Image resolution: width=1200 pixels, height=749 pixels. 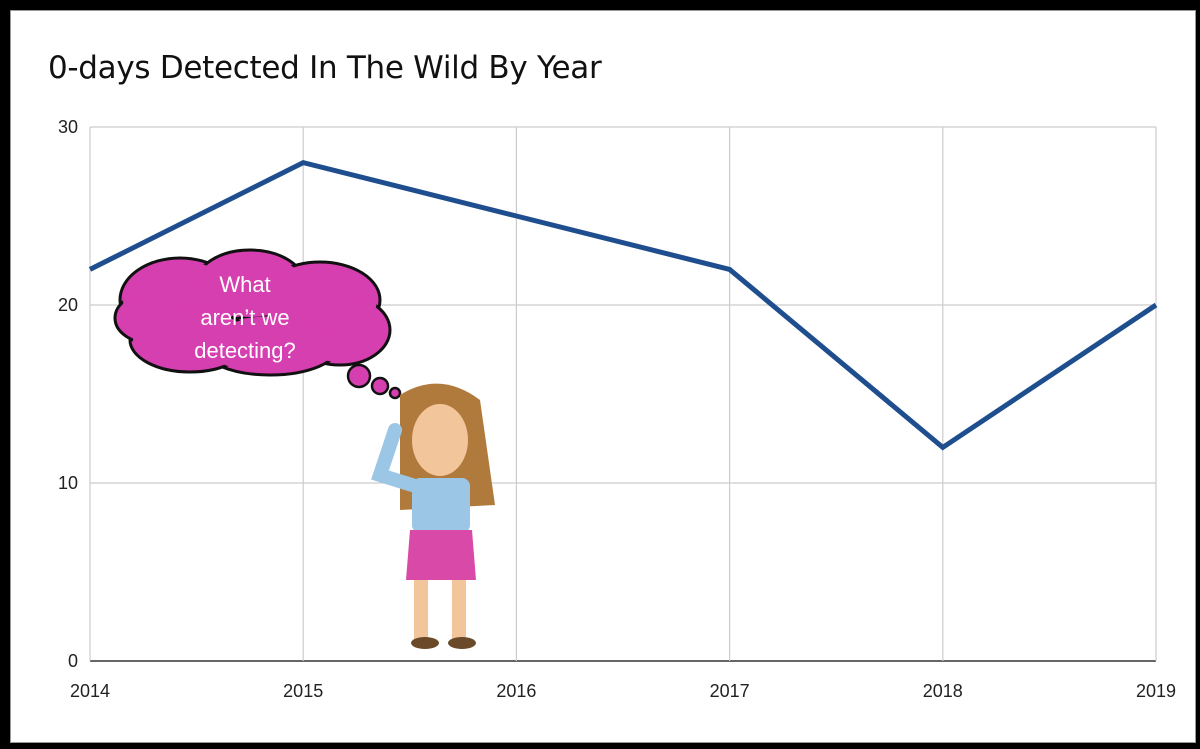 What do you see at coordinates (303, 691) in the screenshot?
I see `x-tick-label: 2015` at bounding box center [303, 691].